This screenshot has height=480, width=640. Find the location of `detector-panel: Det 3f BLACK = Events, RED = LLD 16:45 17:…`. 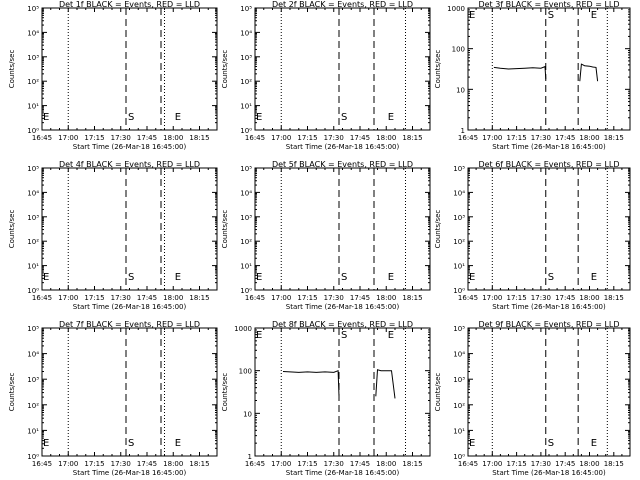

detector-panel: Det 3f BLACK = Events, RED = LLD 16:45 17:… is located at coordinates (532, 75).